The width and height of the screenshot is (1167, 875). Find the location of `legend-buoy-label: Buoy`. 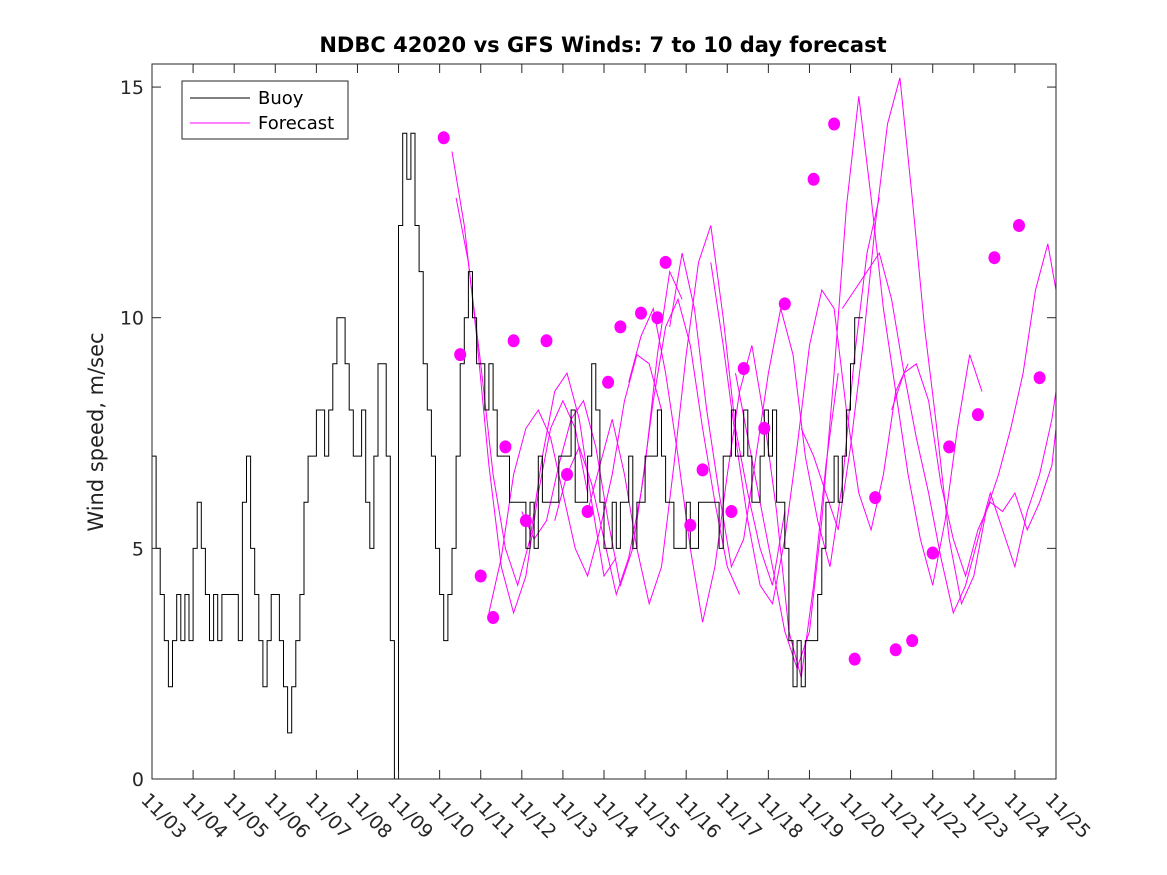

legend-buoy-label: Buoy is located at coordinates (281, 98).